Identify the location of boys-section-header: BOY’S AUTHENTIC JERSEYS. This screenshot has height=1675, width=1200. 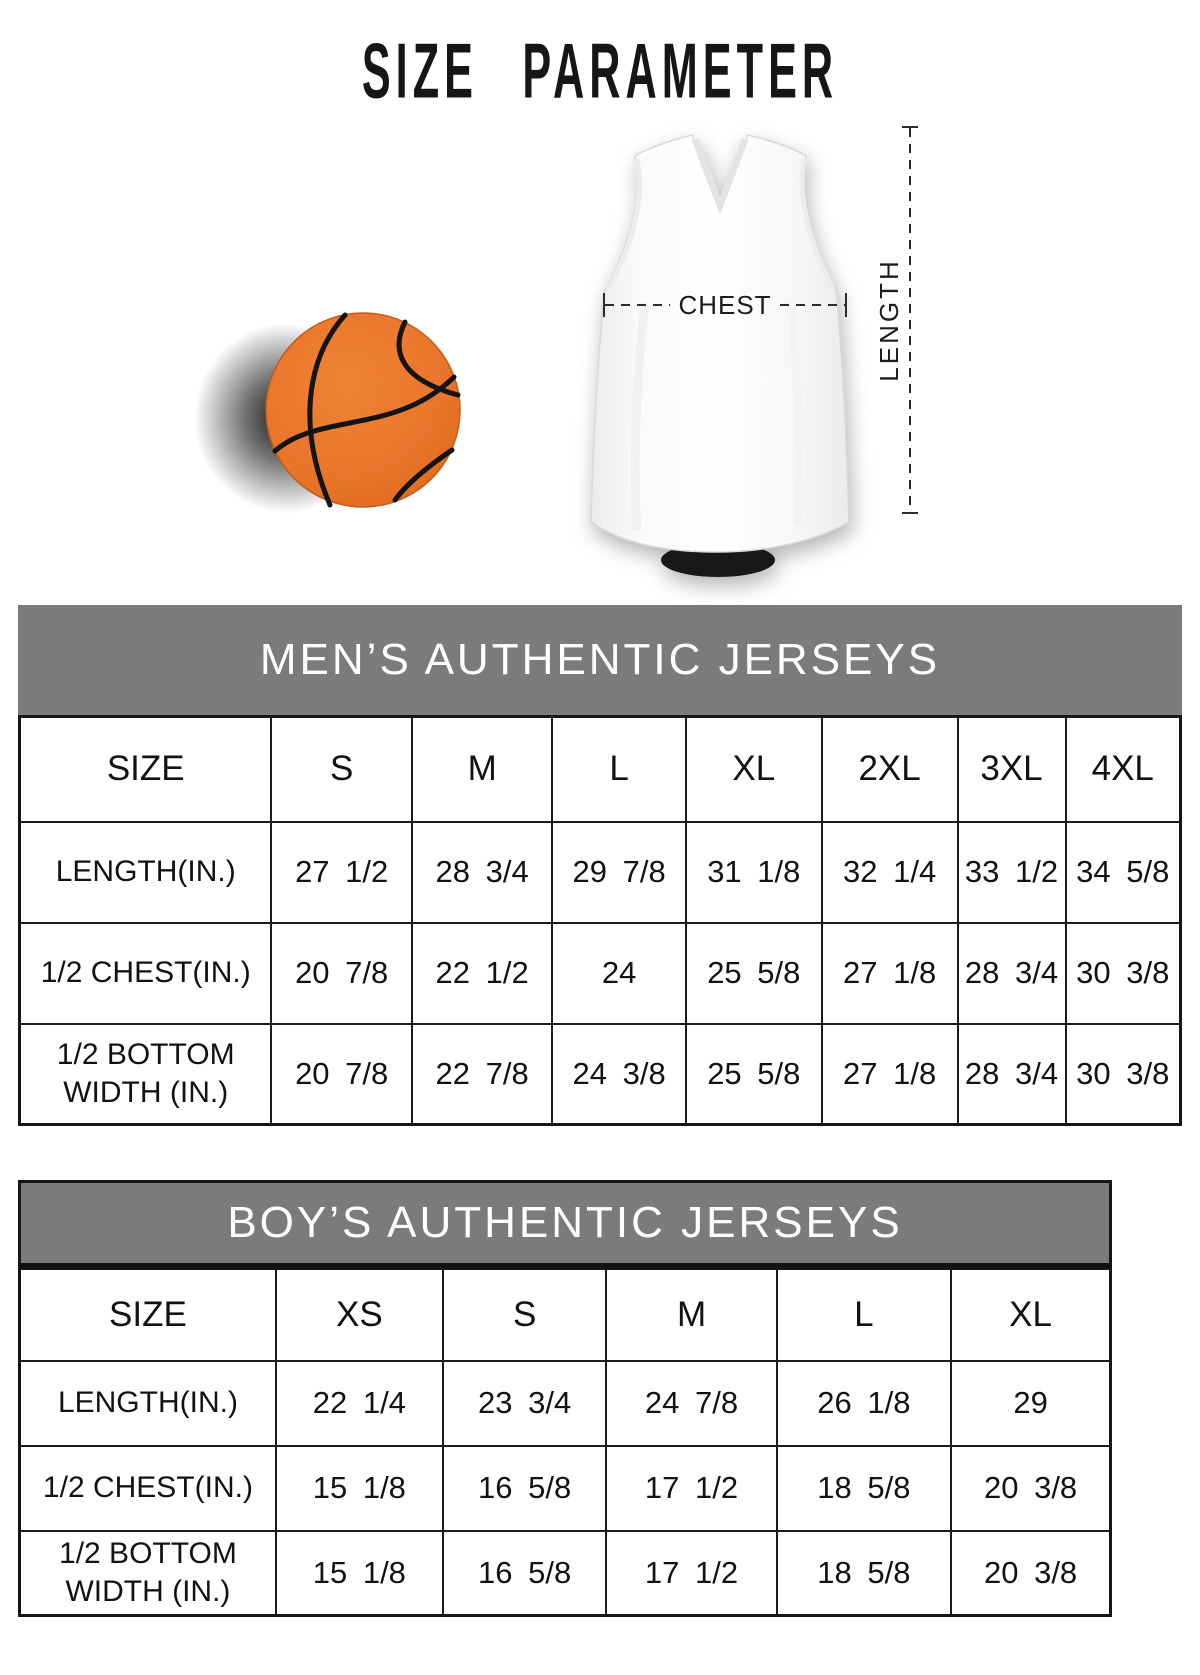
(565, 1223).